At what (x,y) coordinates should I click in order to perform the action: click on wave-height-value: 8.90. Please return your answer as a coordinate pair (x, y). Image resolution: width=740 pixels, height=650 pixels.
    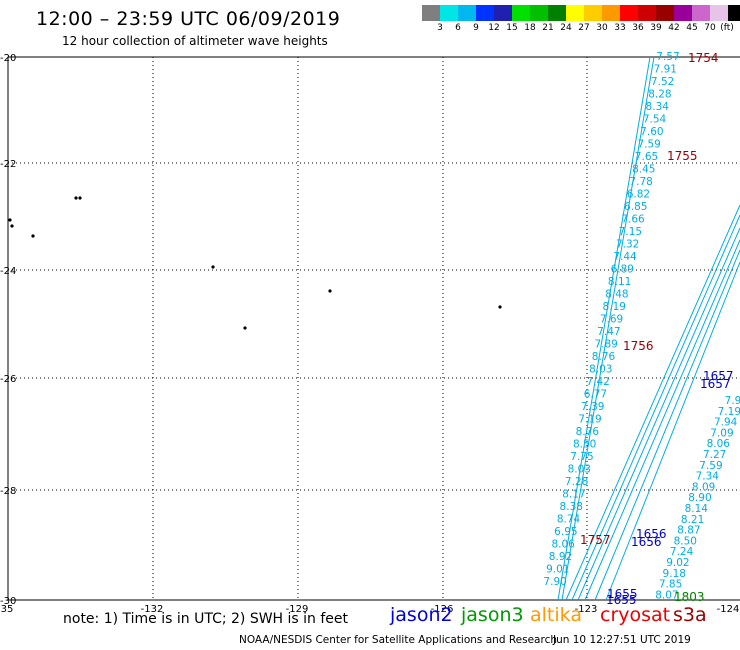
    Looking at the image, I should click on (699, 498).